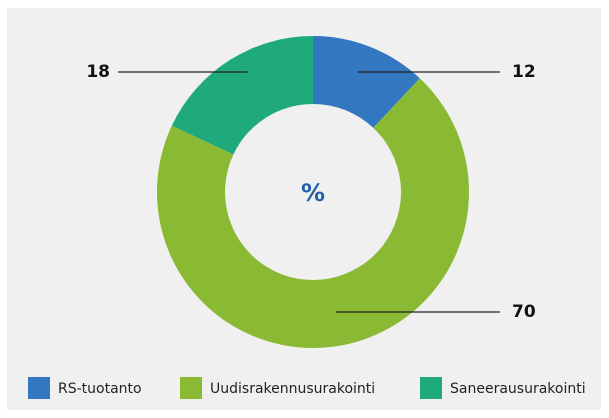  Describe the element at coordinates (518, 389) in the screenshot. I see `legend-label: Saneerausurakointi` at that location.